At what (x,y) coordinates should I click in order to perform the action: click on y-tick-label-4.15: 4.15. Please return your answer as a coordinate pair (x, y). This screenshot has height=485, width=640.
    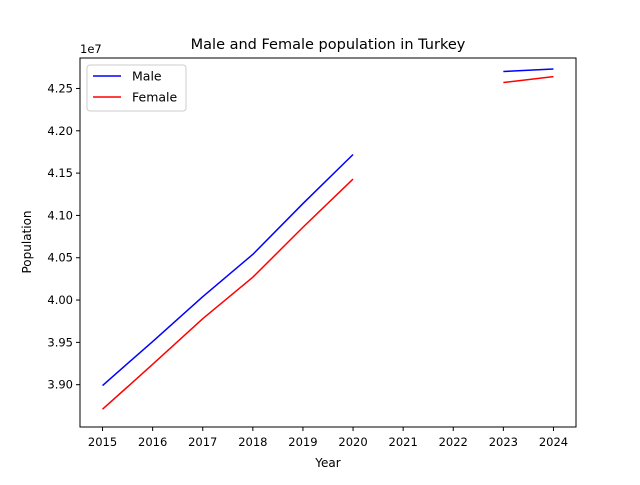
    Looking at the image, I should click on (60, 173).